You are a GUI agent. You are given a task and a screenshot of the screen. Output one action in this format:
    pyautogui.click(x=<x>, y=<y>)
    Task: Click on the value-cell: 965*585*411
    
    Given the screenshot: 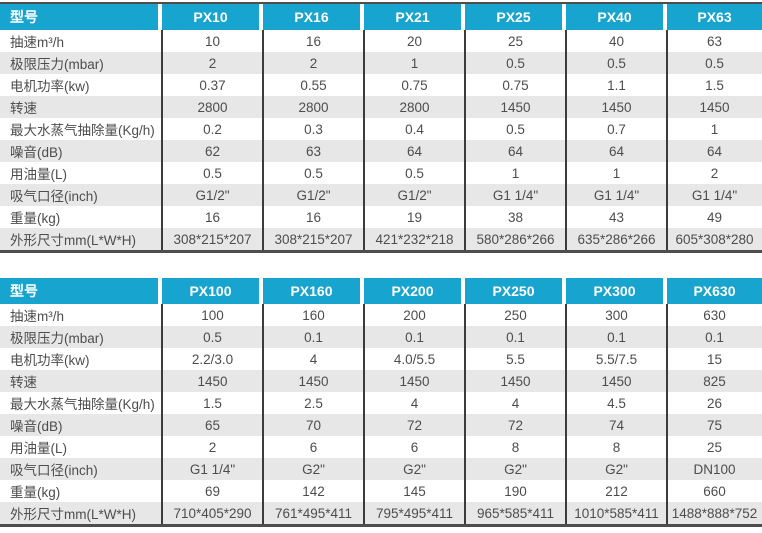 What is the action you would take?
    pyautogui.click(x=515, y=513)
    